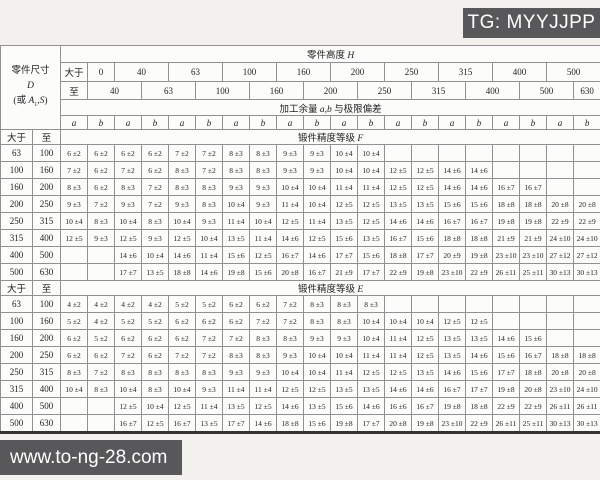  I want to click on symbol-text: H, so click(351, 56).